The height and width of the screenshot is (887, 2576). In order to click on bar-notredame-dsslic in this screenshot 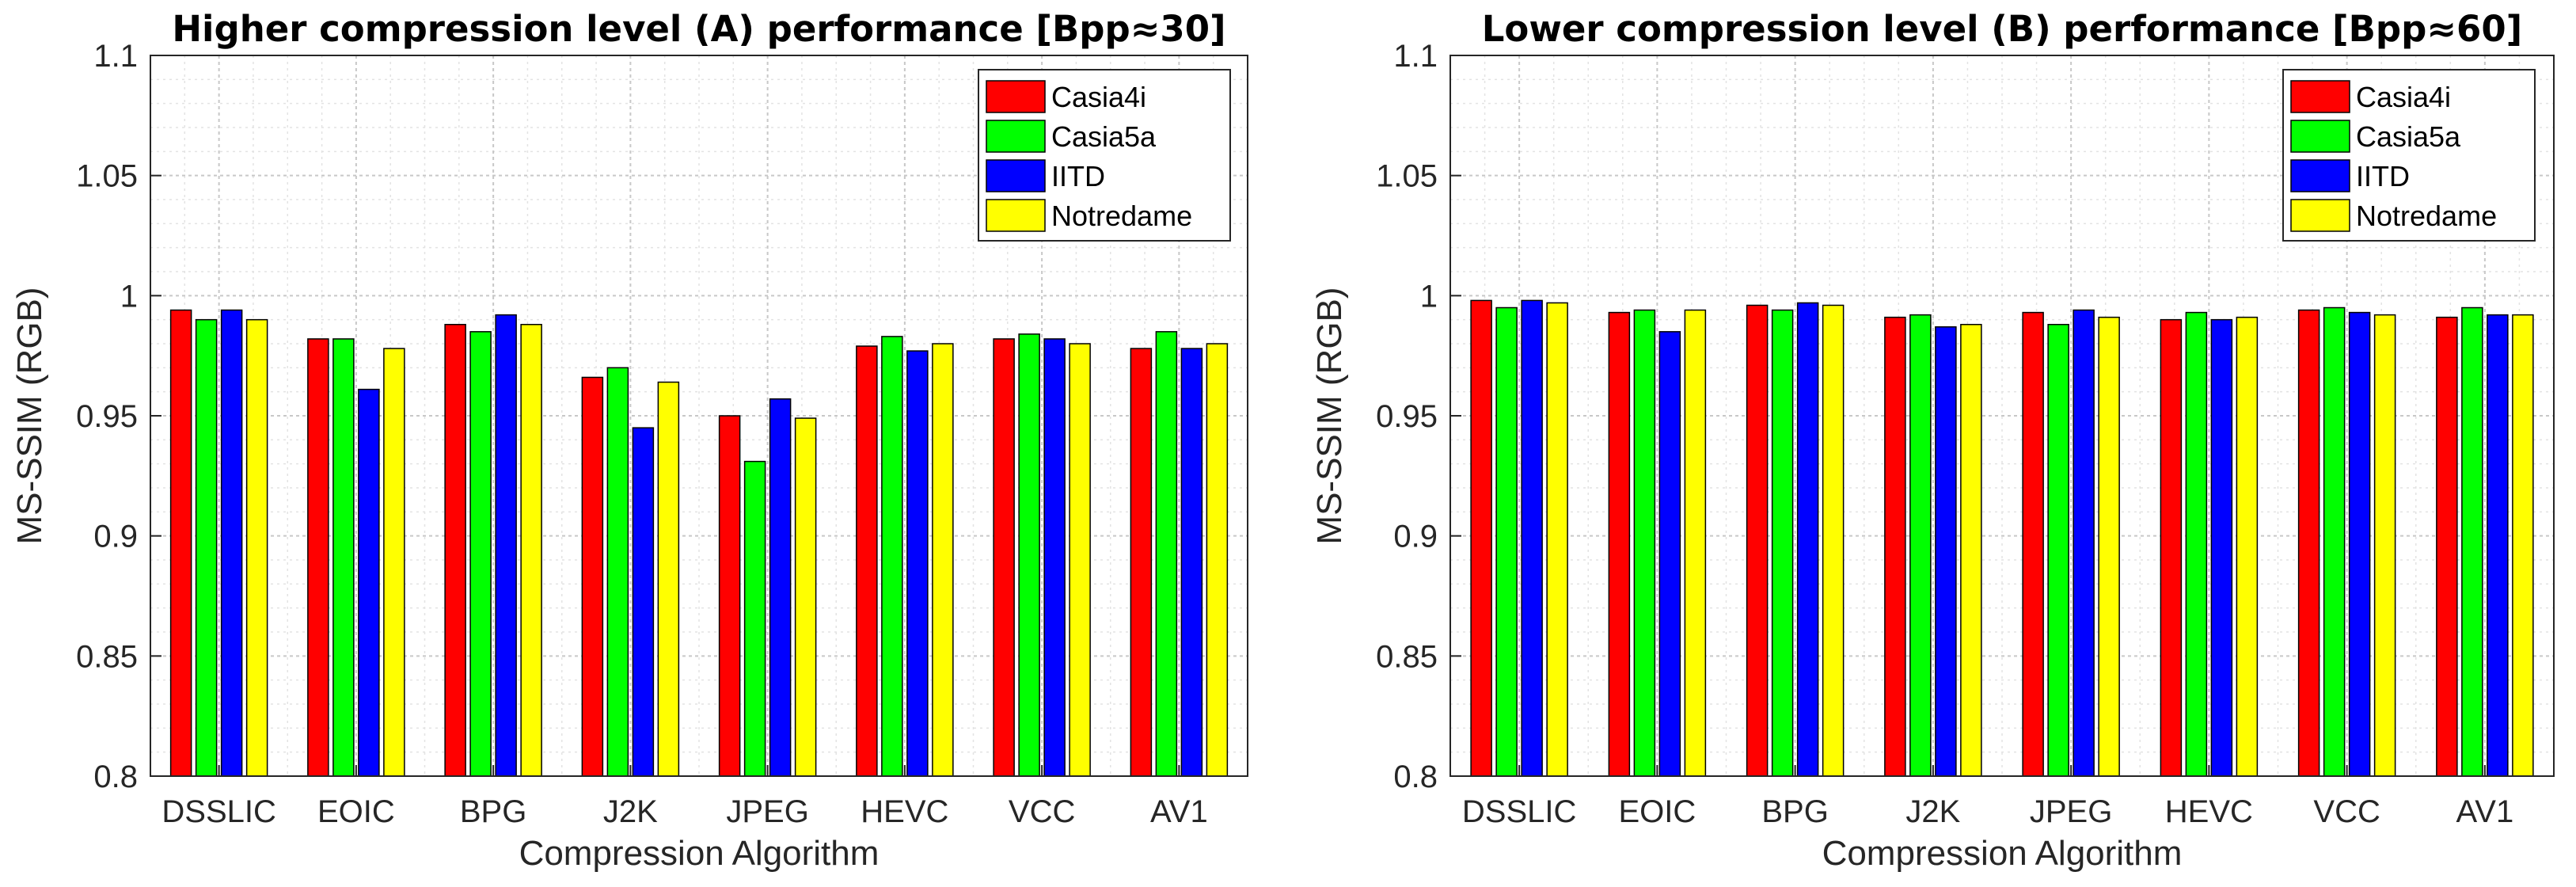, I will do `click(1557, 539)`.